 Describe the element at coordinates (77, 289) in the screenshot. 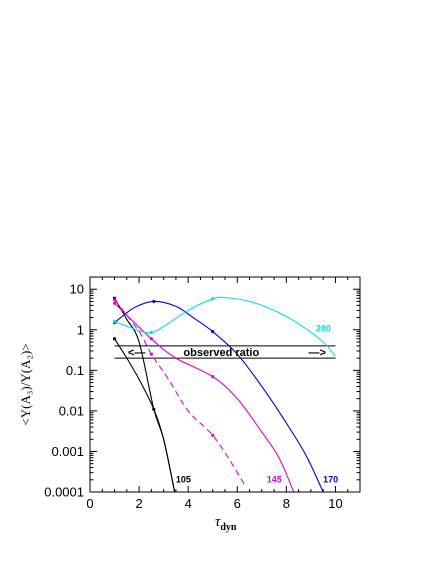

I see `y-tick-label: 10` at that location.